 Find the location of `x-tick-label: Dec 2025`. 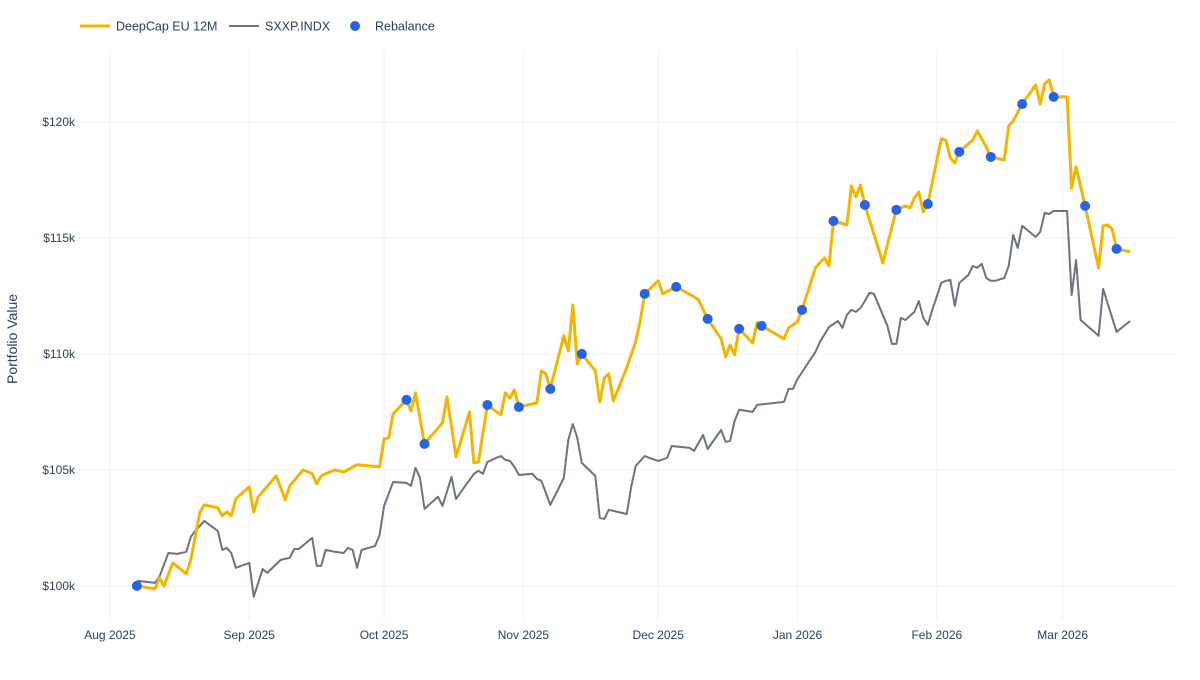

x-tick-label: Dec 2025 is located at coordinates (659, 635).